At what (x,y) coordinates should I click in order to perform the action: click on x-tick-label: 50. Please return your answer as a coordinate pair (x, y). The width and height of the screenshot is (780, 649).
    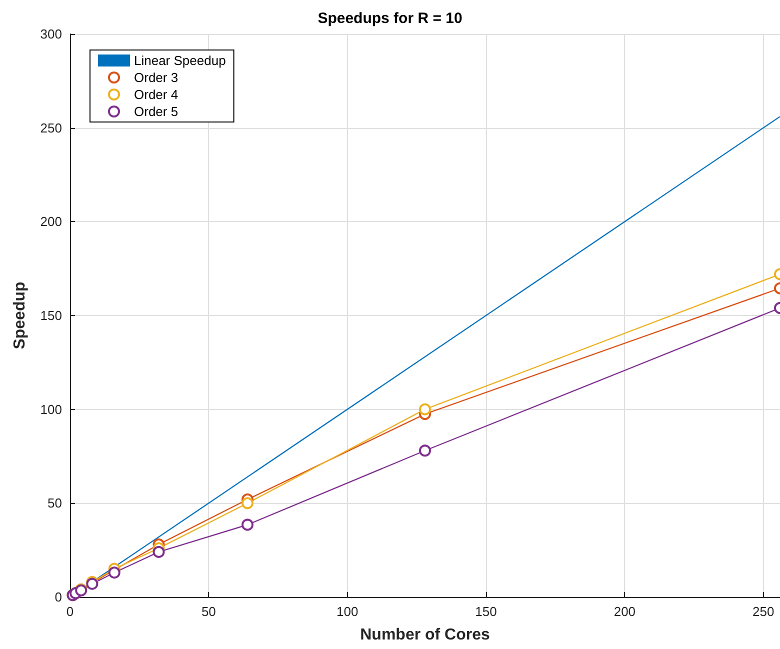
    Looking at the image, I should click on (208, 611).